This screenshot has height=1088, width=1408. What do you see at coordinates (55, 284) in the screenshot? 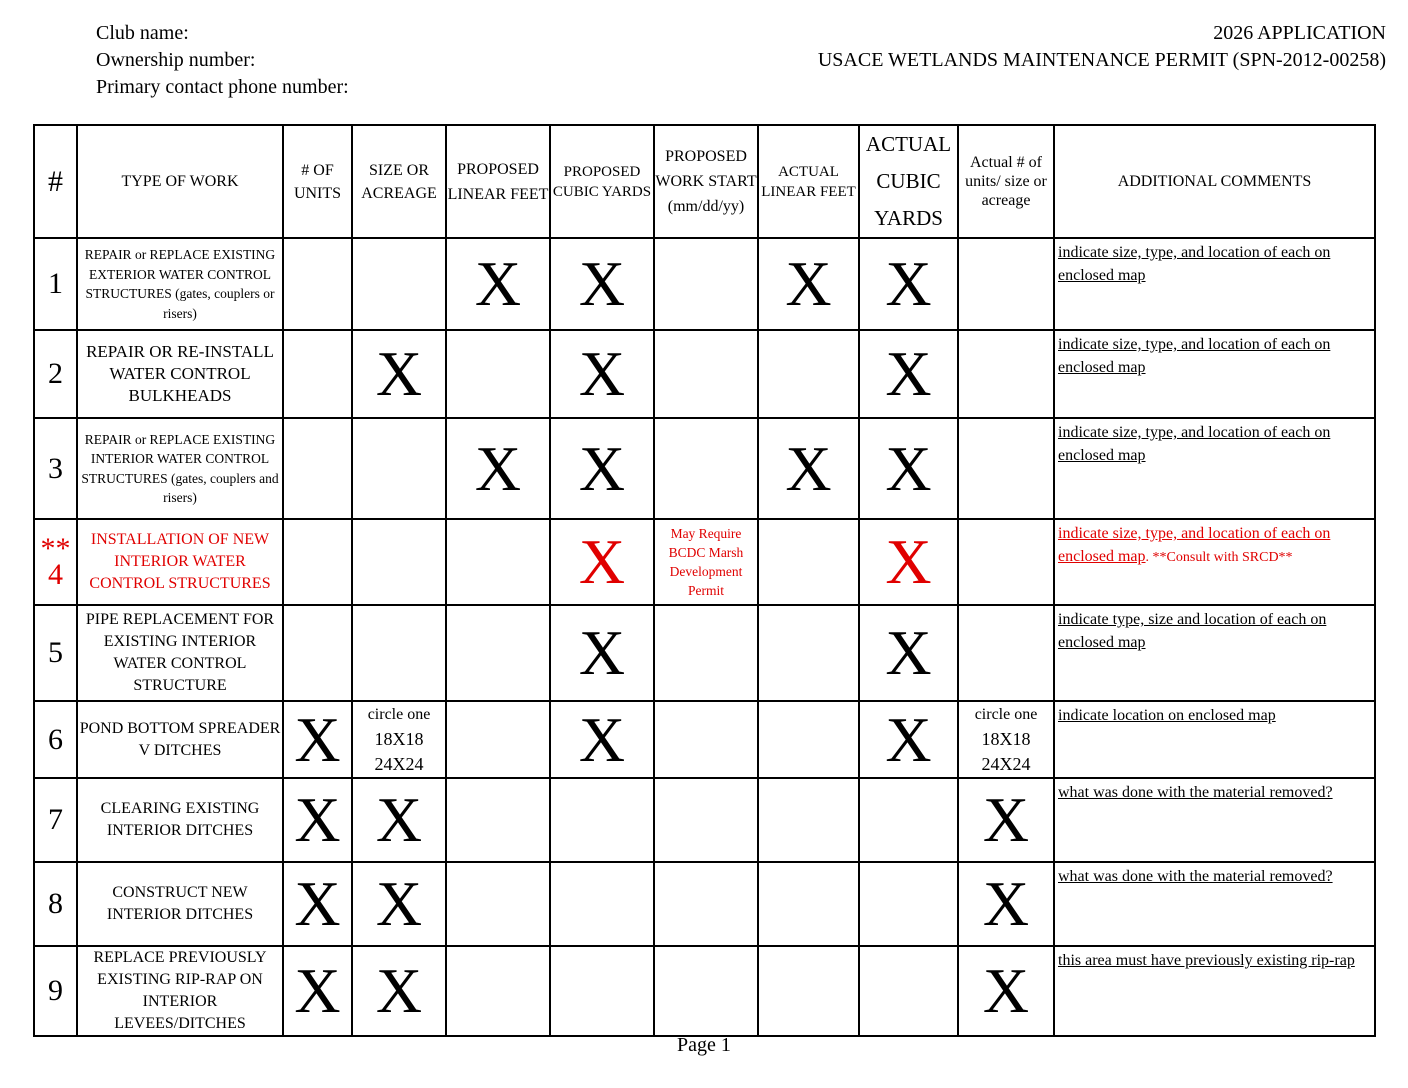
I see `row-number: 1` at bounding box center [55, 284].